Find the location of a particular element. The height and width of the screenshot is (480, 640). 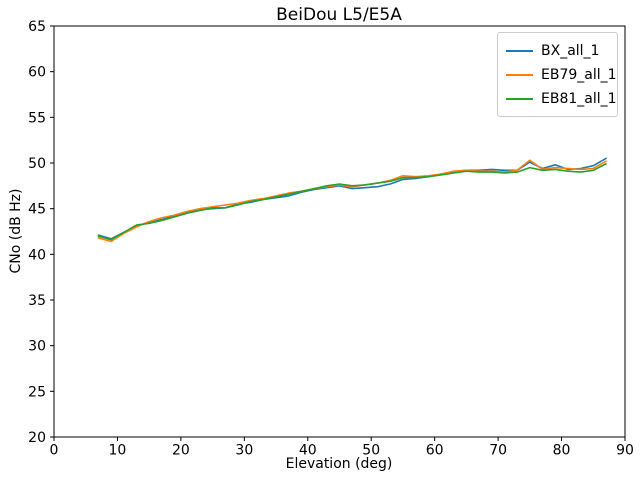

legend-label: BX_all_1 is located at coordinates (570, 50).